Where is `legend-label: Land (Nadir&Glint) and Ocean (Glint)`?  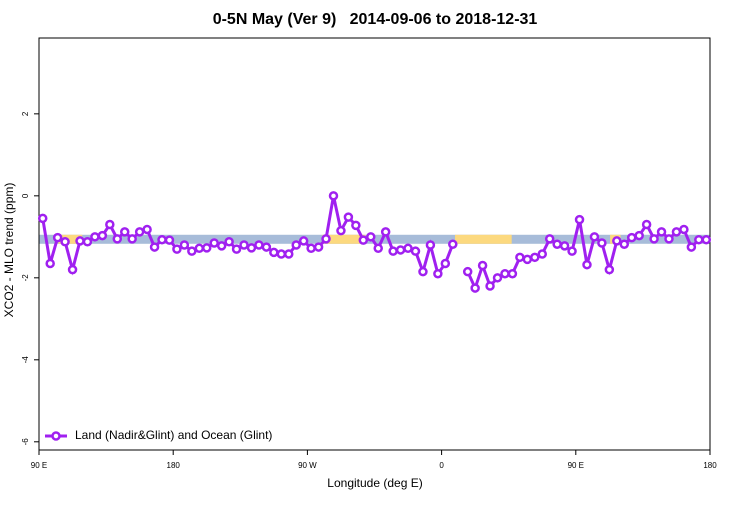
legend-label: Land (Nadir&Glint) and Ocean (Glint) is located at coordinates (173, 435).